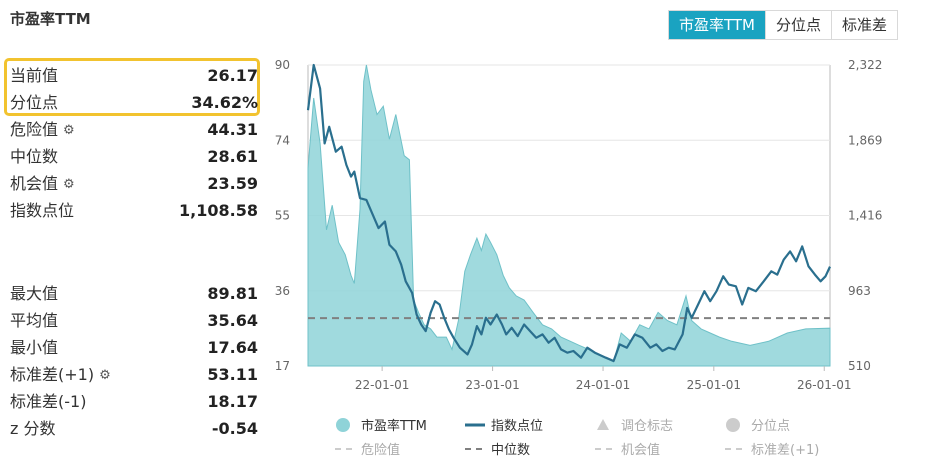 Image resolution: width=940 pixels, height=460 pixels. Describe the element at coordinates (34, 347) in the screenshot. I see `stat-label: 最小值` at that location.